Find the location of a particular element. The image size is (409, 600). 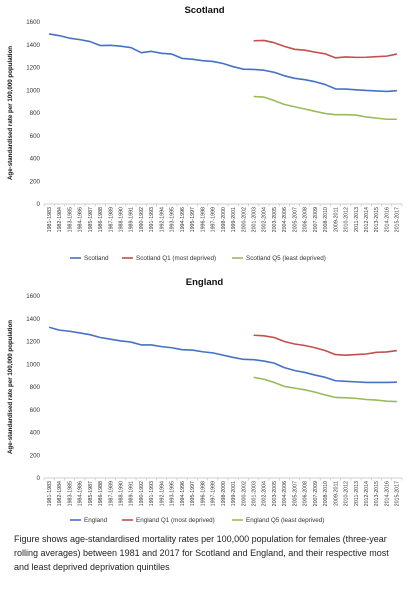

legend-label: Scotland Q1 (most deprived) is located at coordinates (176, 258).